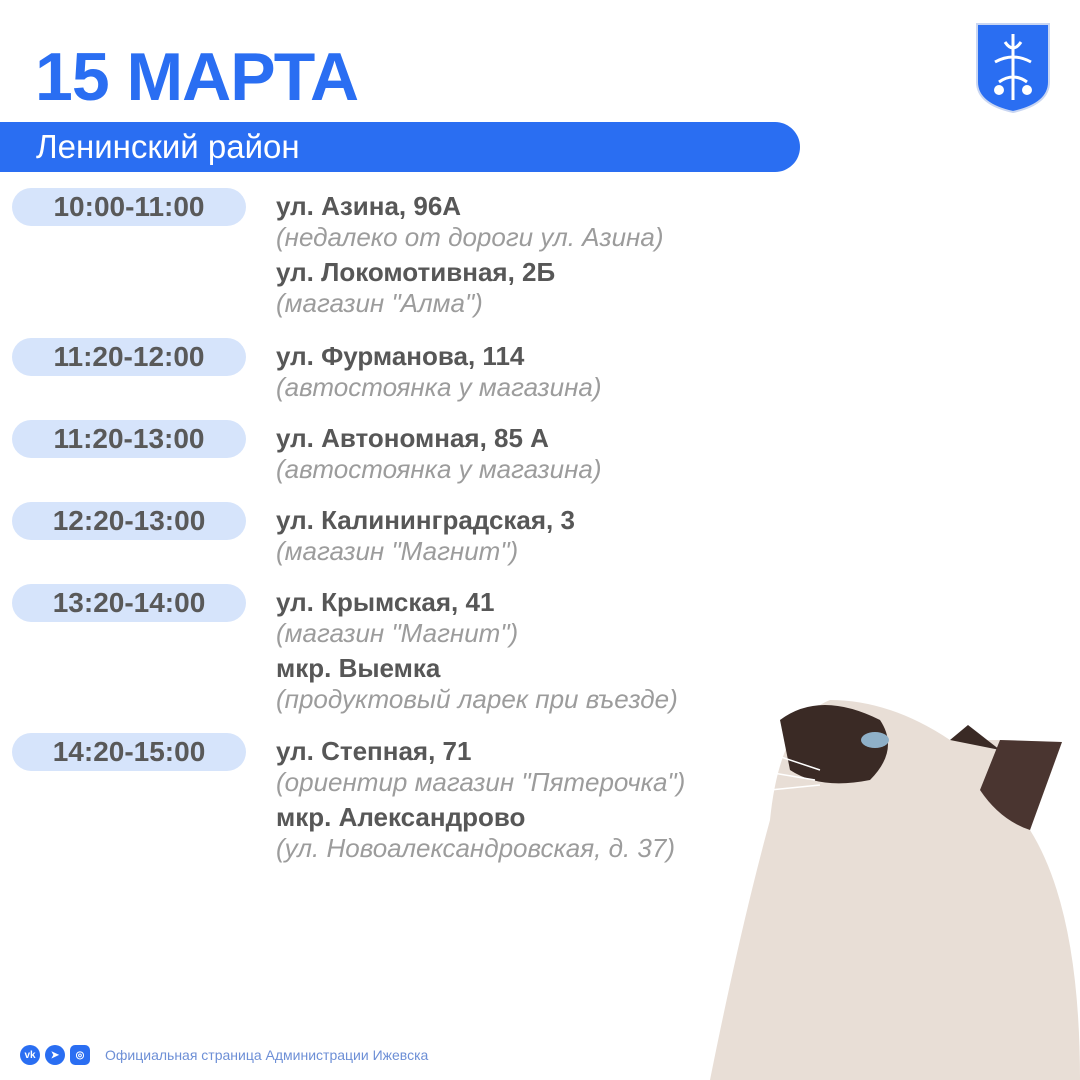 Image resolution: width=1080 pixels, height=1080 pixels. What do you see at coordinates (197, 77) in the screenshot?
I see `page-title: 15 МАРТА` at bounding box center [197, 77].